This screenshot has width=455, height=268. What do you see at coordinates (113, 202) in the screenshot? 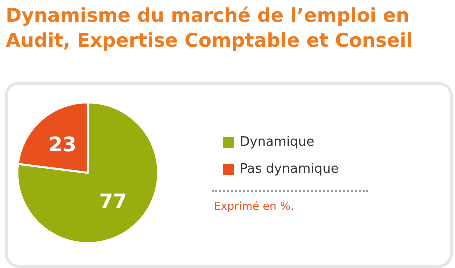
I see `data-label: 77` at bounding box center [113, 202].